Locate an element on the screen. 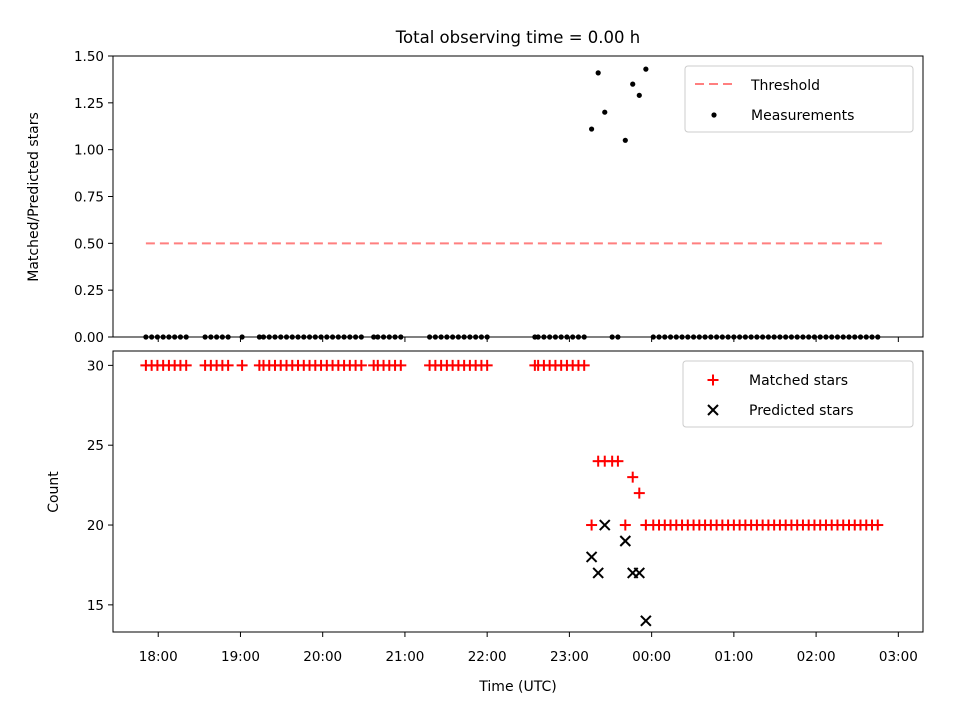  legend-matched-label: Matched stars is located at coordinates (798, 381).